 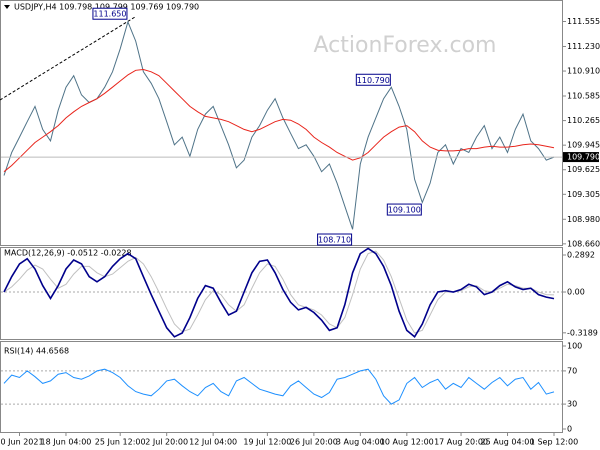 What do you see at coordinates (213, 442) in the screenshot?
I see `x-tick-label: 12 Jul 04:00` at bounding box center [213, 442].